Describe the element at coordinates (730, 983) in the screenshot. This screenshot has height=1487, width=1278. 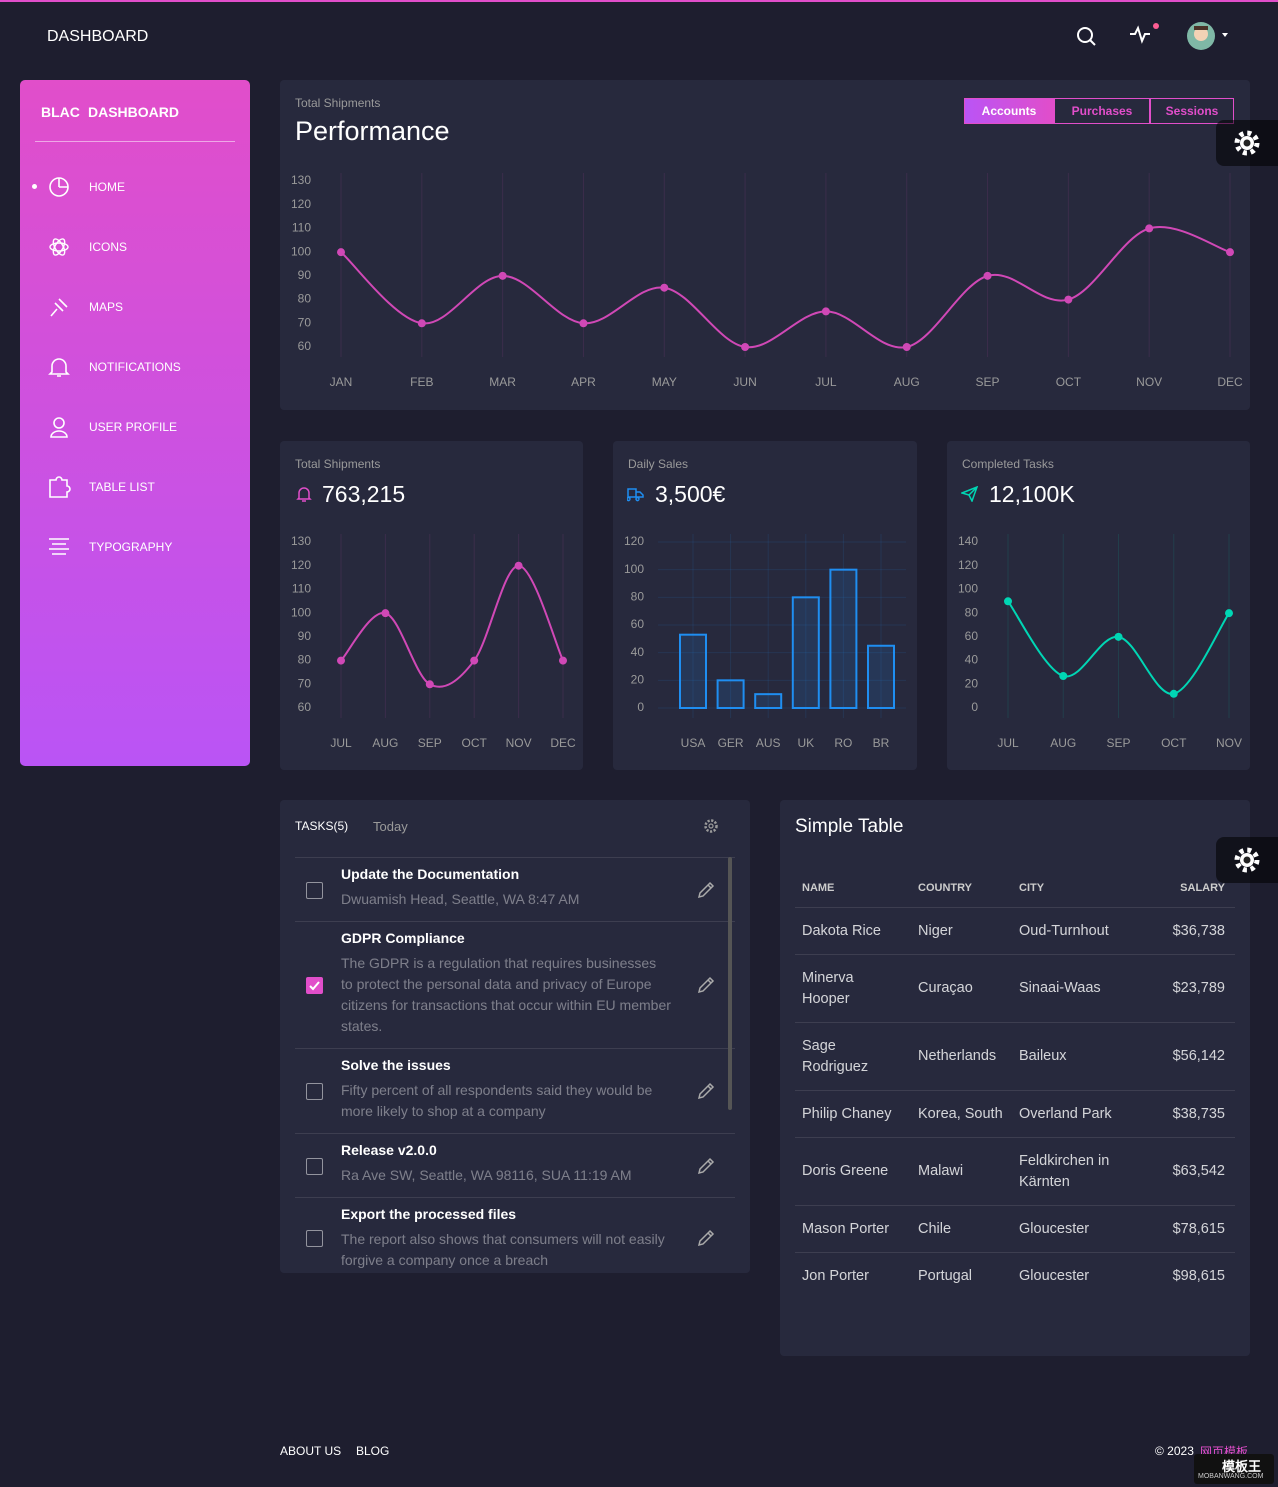
I see `scrollbar` at that location.